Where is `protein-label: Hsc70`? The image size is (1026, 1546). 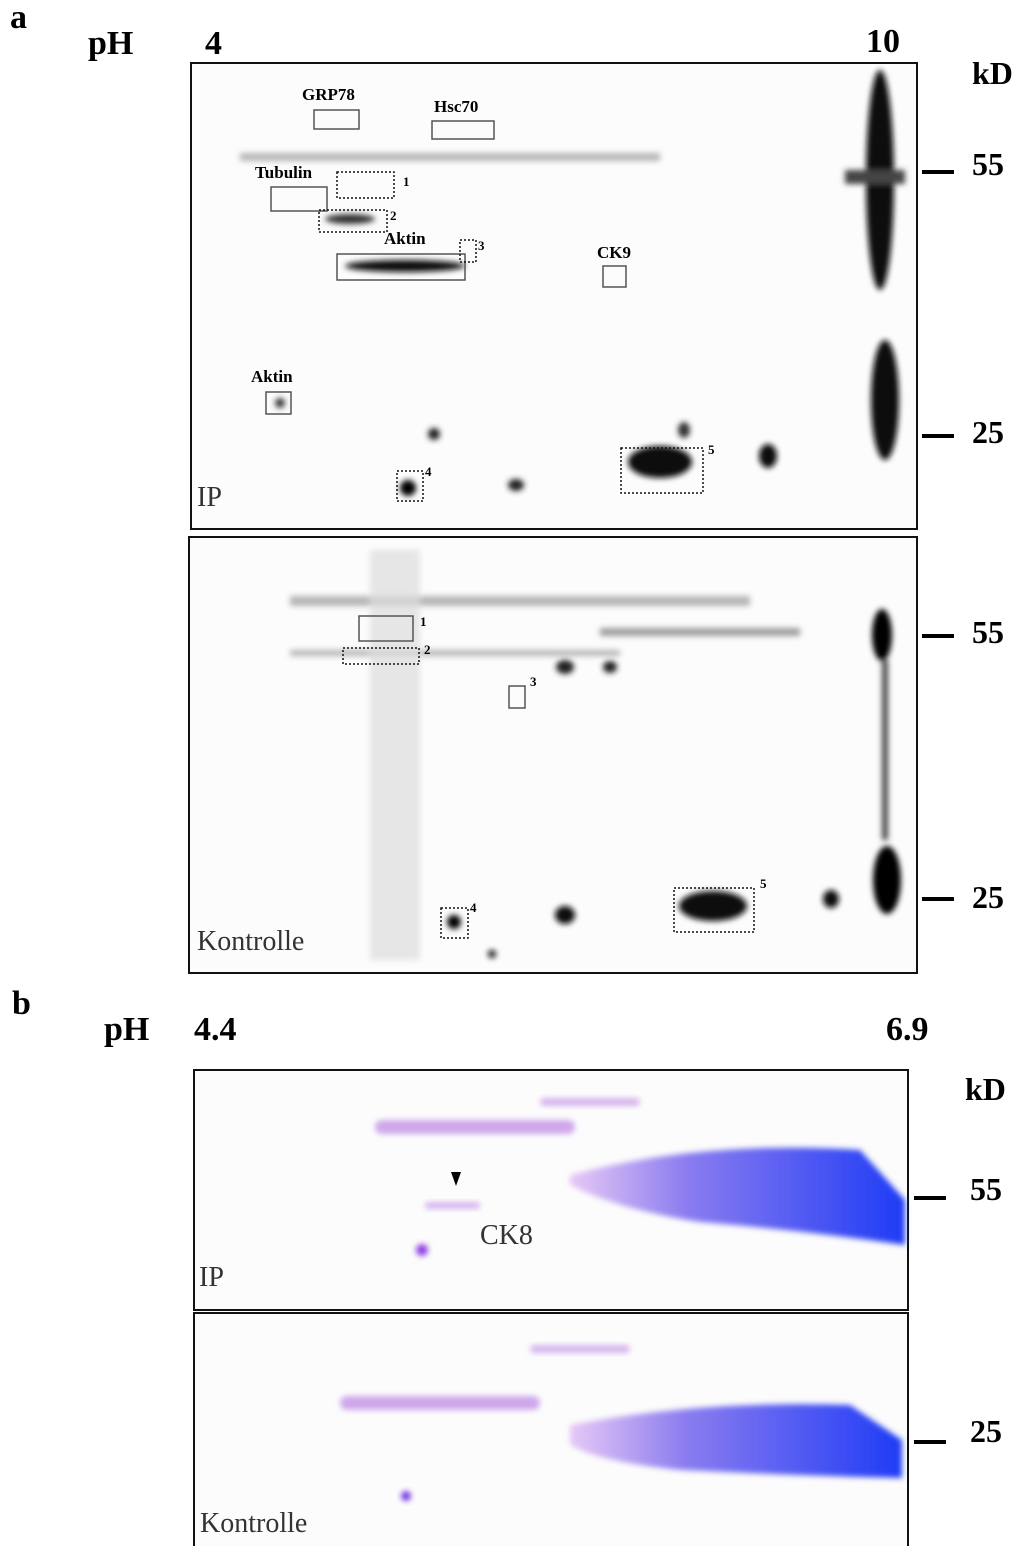
protein-label: Hsc70 is located at coordinates (456, 106).